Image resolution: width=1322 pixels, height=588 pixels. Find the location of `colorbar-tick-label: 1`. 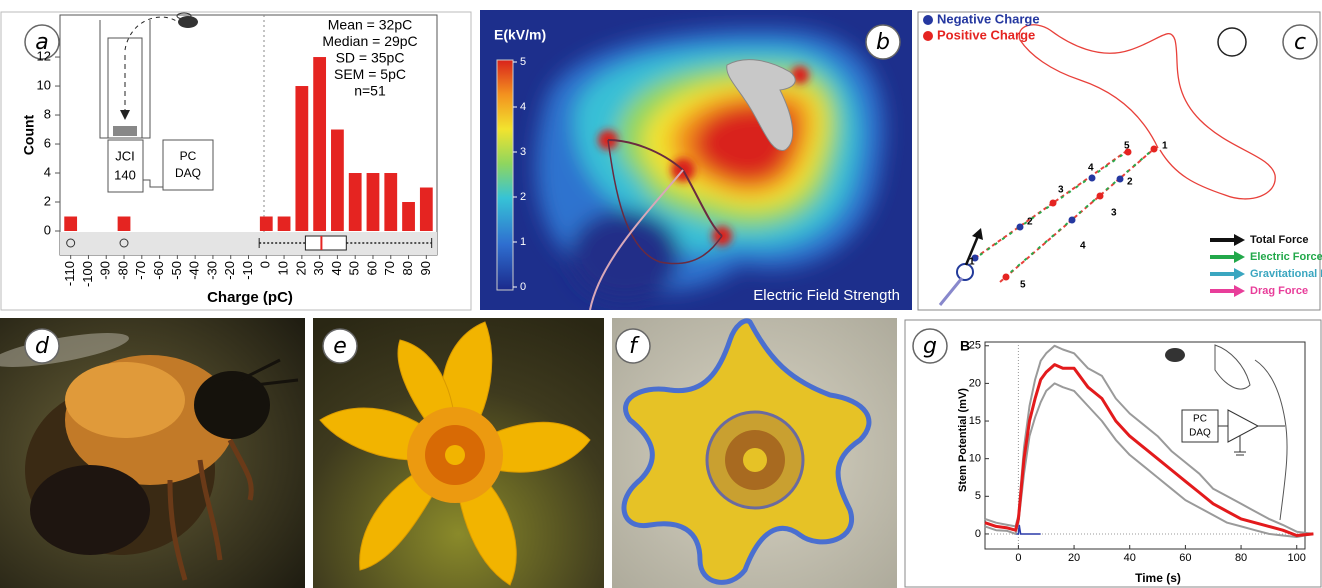

colorbar-tick-label: 1 is located at coordinates (523, 242).